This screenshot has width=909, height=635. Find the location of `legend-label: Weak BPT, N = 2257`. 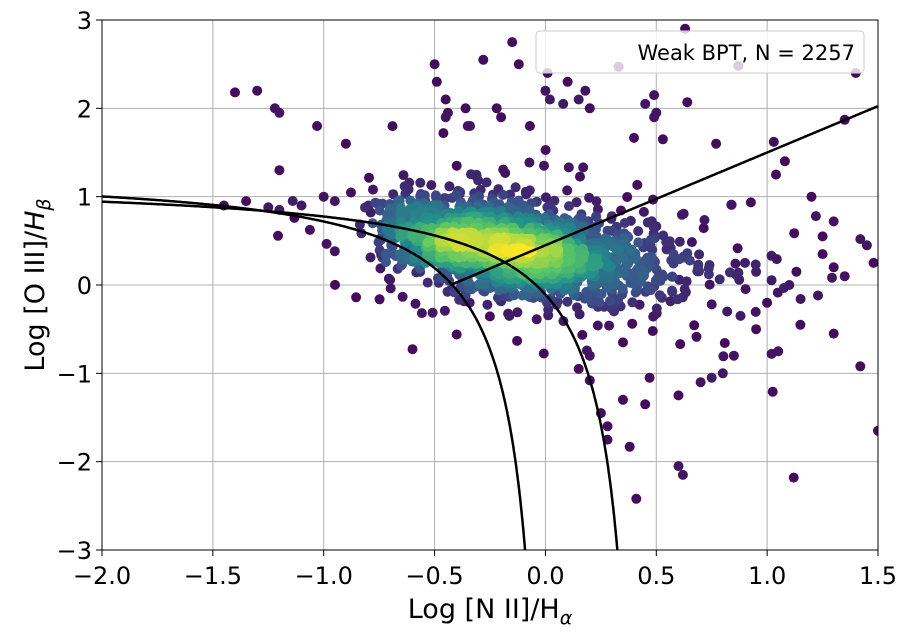

legend-label: Weak BPT, N = 2257 is located at coordinates (746, 53).